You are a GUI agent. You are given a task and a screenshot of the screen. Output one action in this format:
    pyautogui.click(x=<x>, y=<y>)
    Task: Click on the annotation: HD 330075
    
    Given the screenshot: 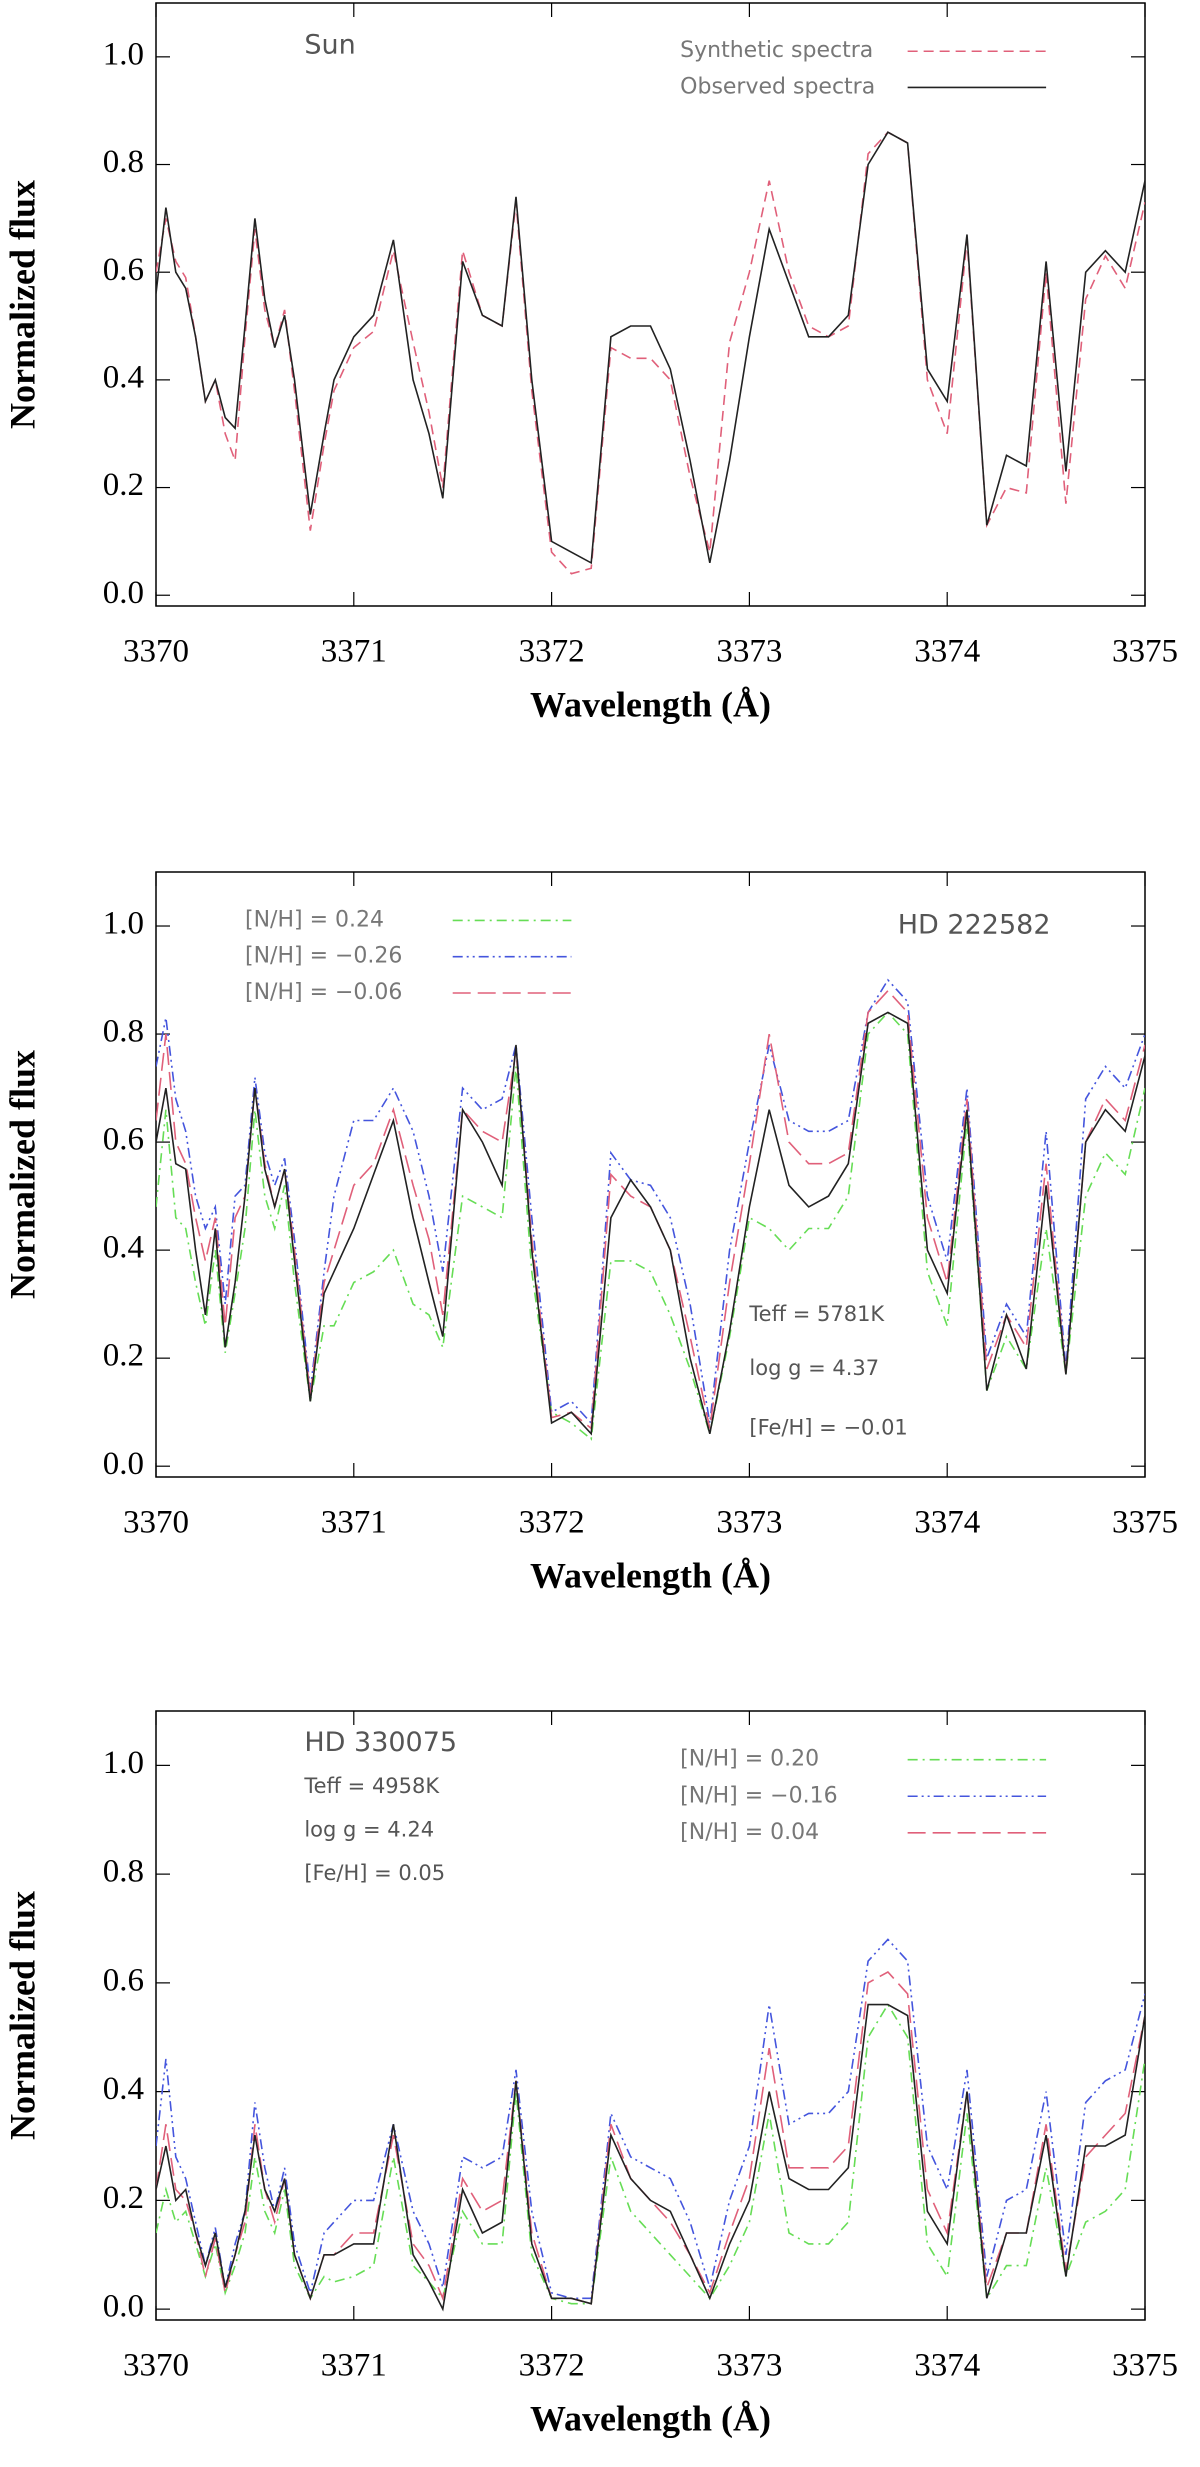 What is the action you would take?
    pyautogui.click(x=380, y=1742)
    